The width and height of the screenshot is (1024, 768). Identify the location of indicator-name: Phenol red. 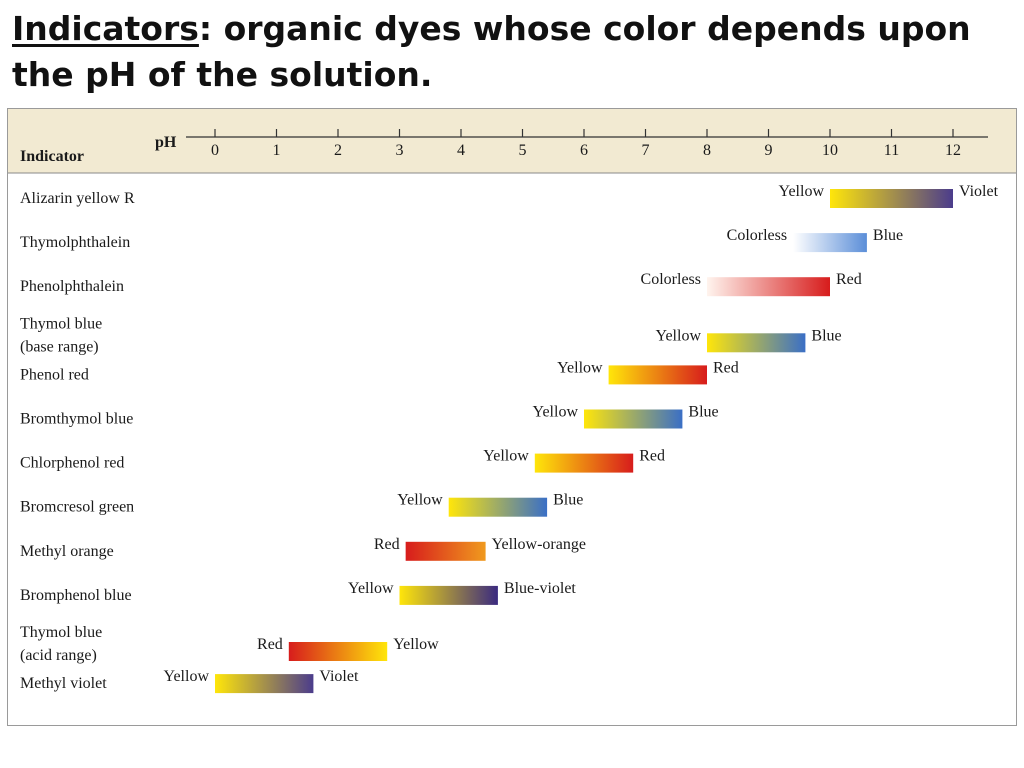
(54, 374).